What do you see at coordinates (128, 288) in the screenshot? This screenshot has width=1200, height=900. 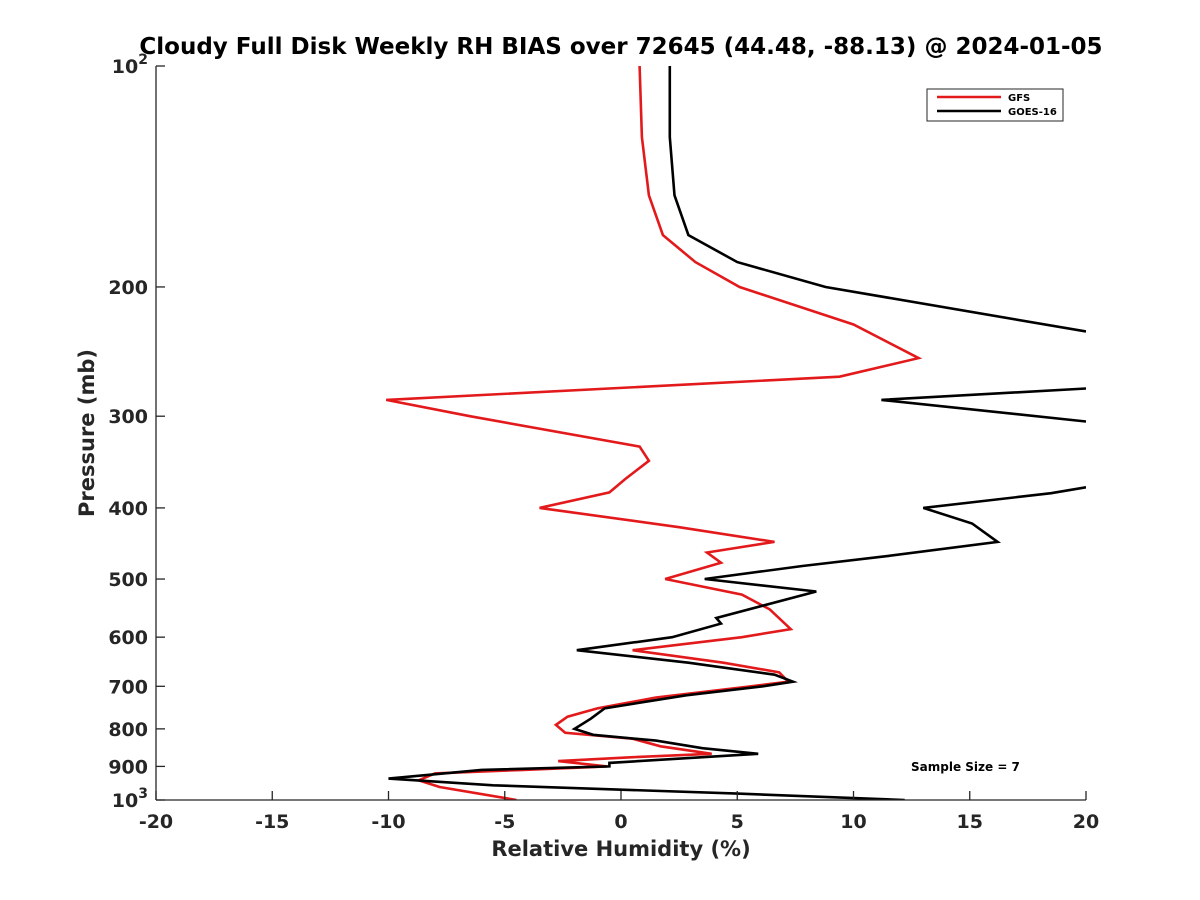 I see `y-tick-label: 200` at bounding box center [128, 288].